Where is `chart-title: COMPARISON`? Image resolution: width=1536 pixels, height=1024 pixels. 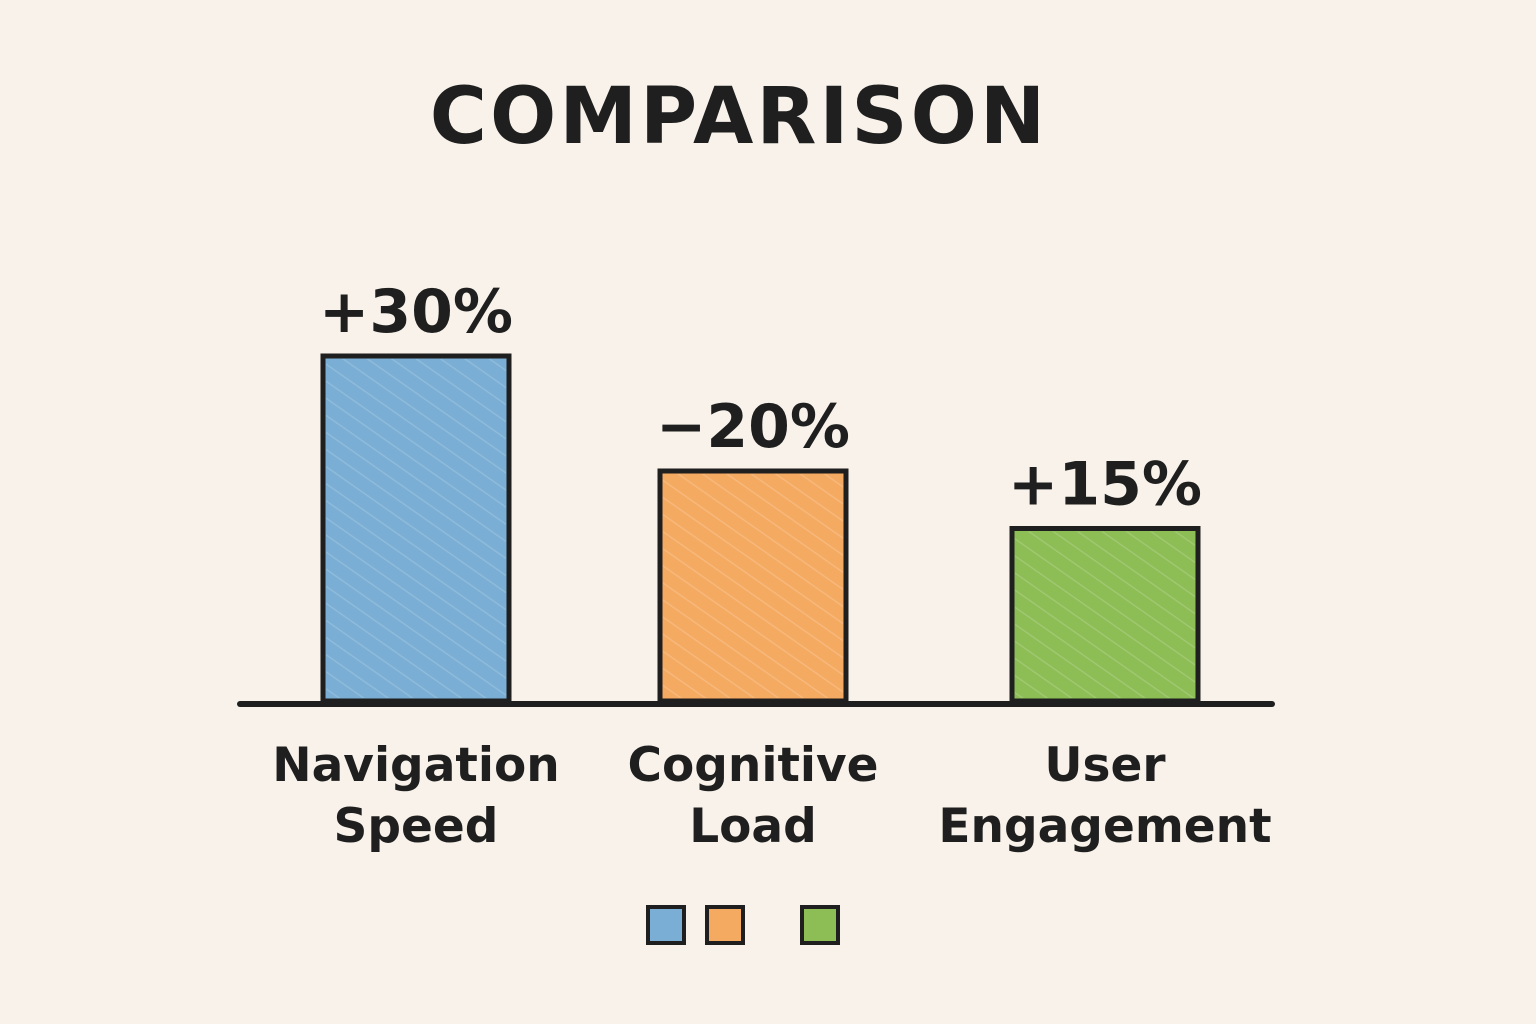
chart-title: COMPARISON is located at coordinates (739, 117).